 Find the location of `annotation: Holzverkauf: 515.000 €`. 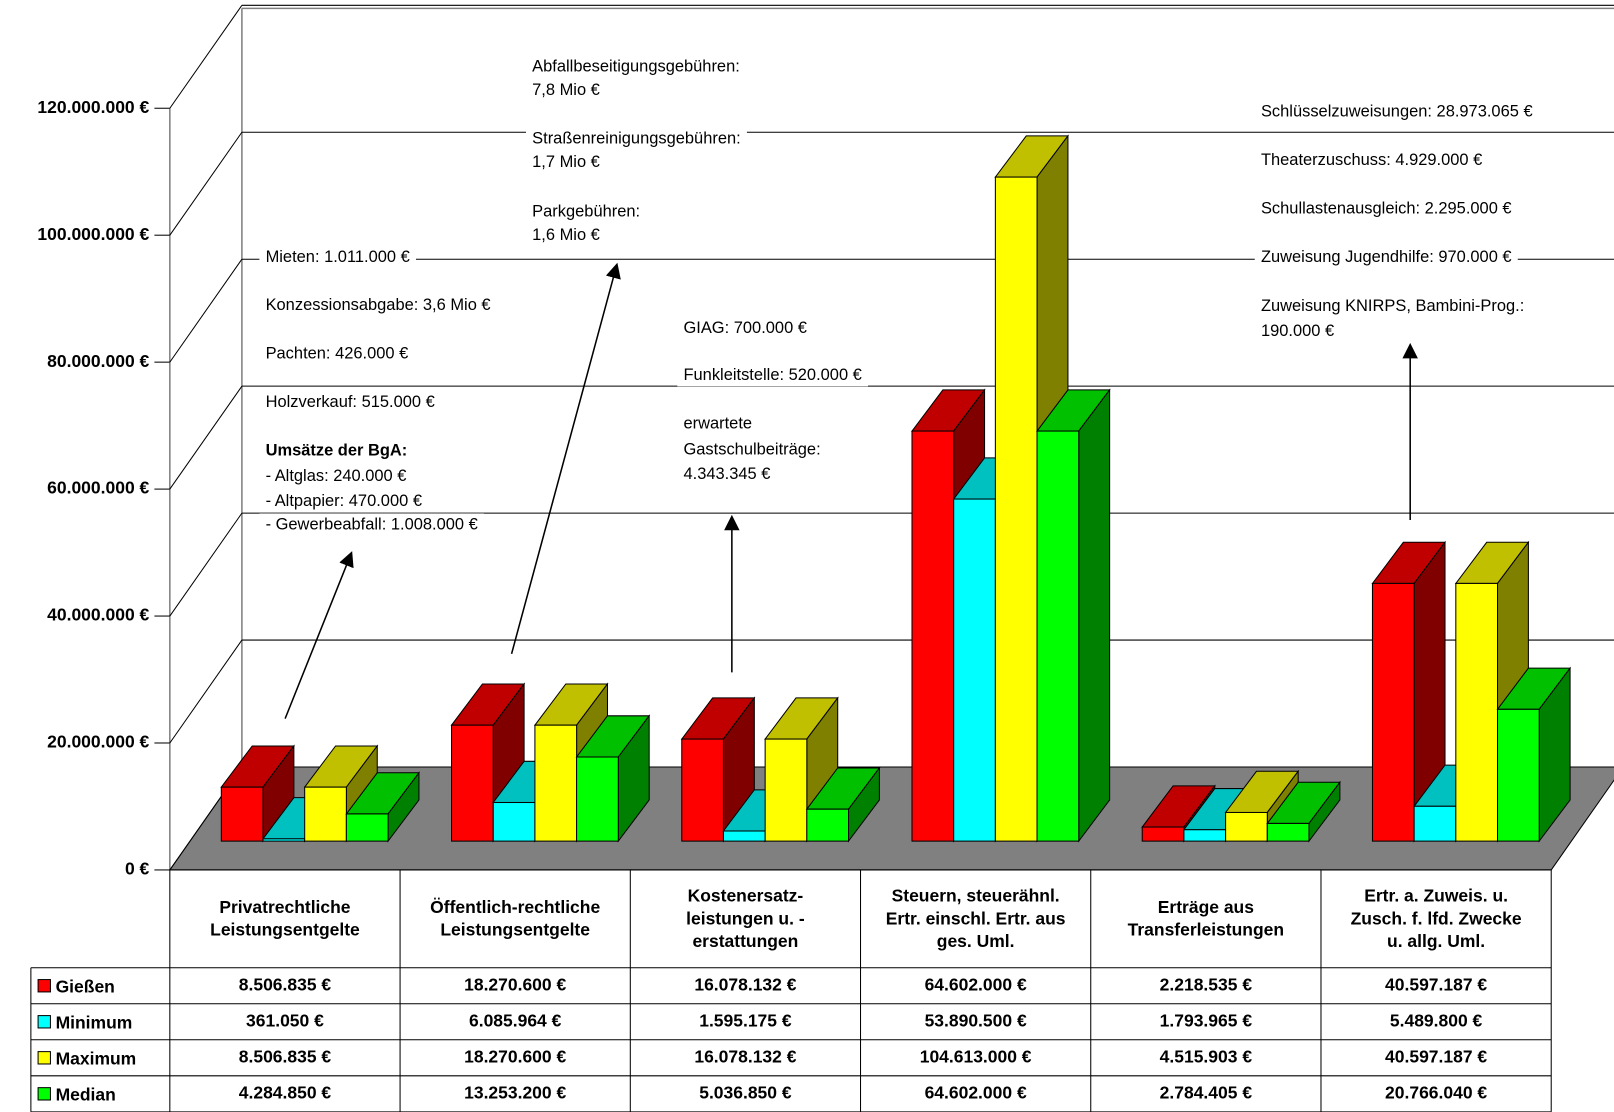

annotation: Holzverkauf: 515.000 € is located at coordinates (350, 402).